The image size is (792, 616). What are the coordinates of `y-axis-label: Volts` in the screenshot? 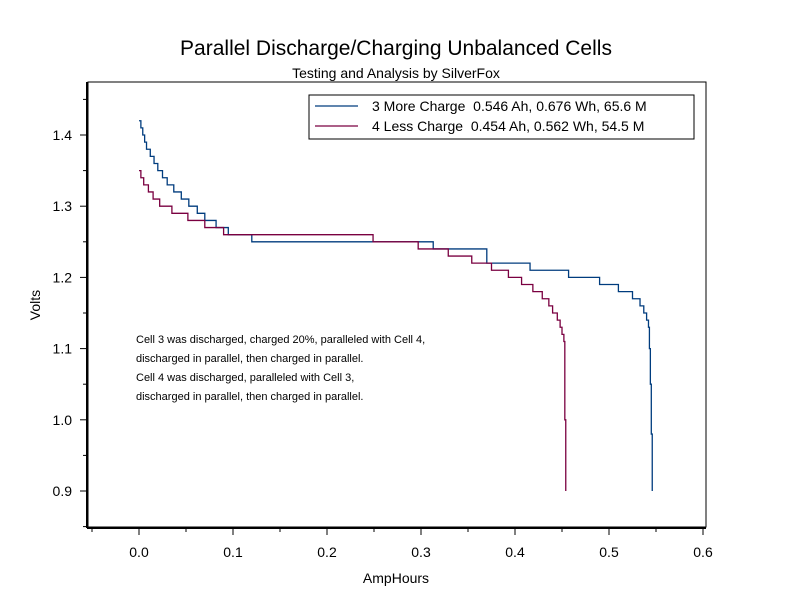 It's located at (35, 305).